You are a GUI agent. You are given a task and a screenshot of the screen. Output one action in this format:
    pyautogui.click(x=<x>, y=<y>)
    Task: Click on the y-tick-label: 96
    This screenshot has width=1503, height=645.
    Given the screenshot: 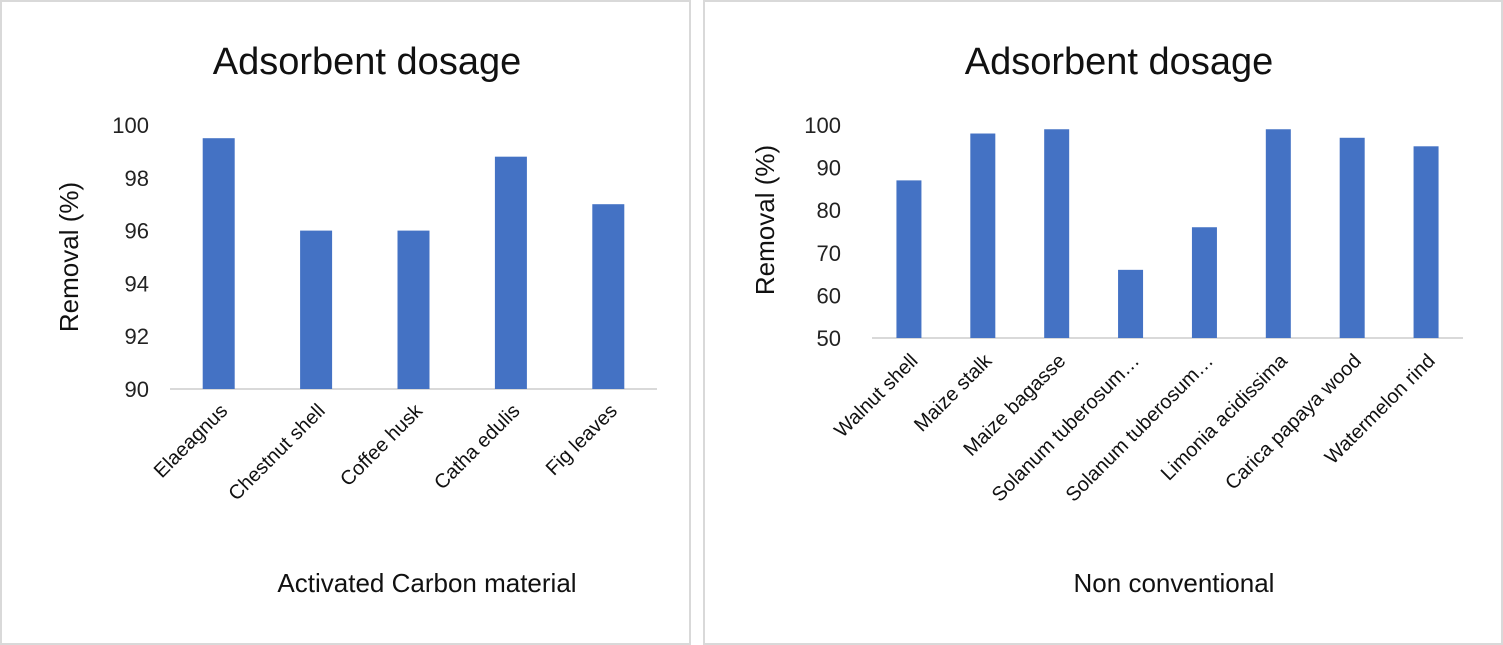 What is the action you would take?
    pyautogui.click(x=137, y=231)
    